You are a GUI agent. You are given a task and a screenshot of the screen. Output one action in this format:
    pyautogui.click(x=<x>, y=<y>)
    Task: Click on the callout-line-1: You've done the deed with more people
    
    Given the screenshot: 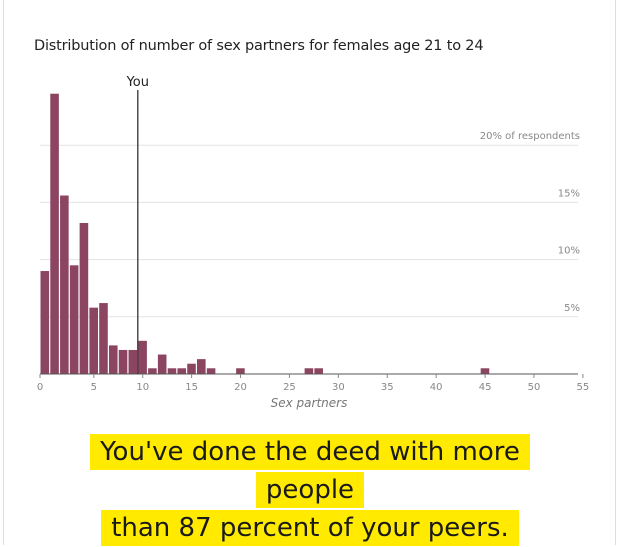 What is the action you would take?
    pyautogui.click(x=310, y=471)
    